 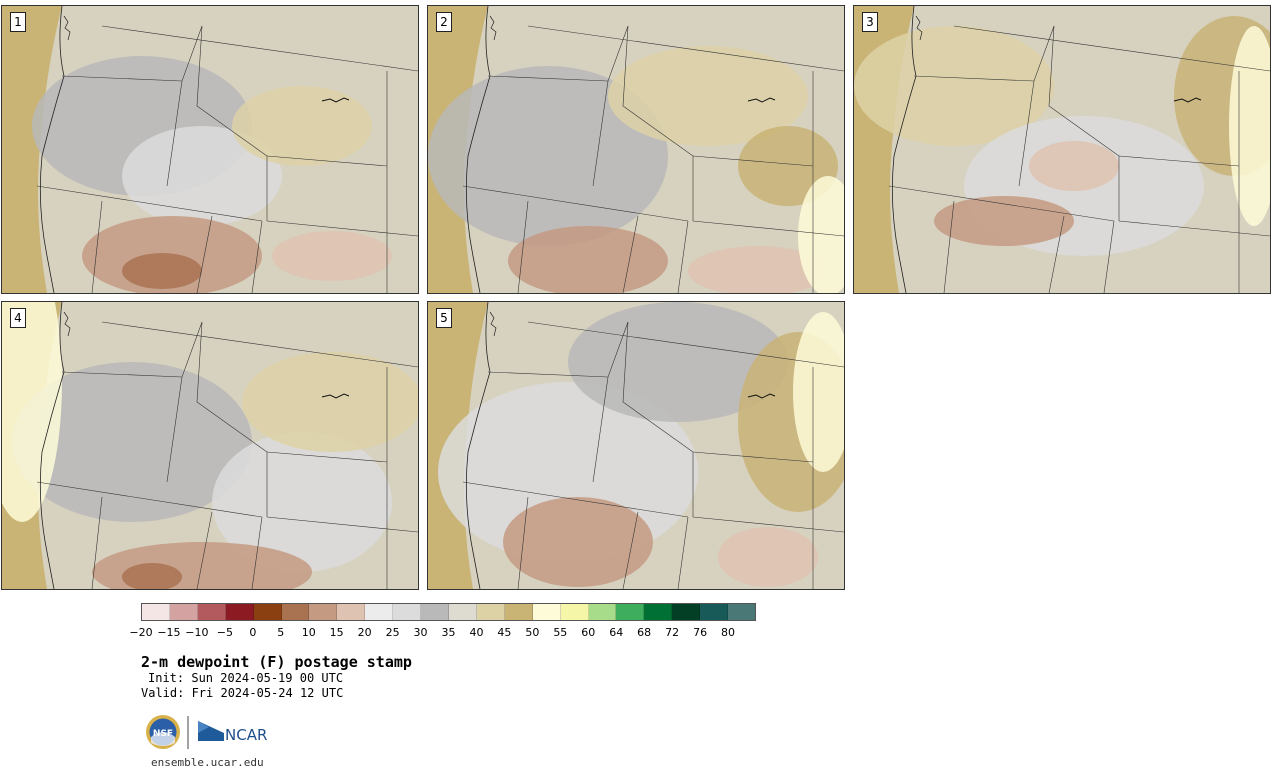 What do you see at coordinates (364, 632) in the screenshot?
I see `colorbar-tick-label: 20` at bounding box center [364, 632].